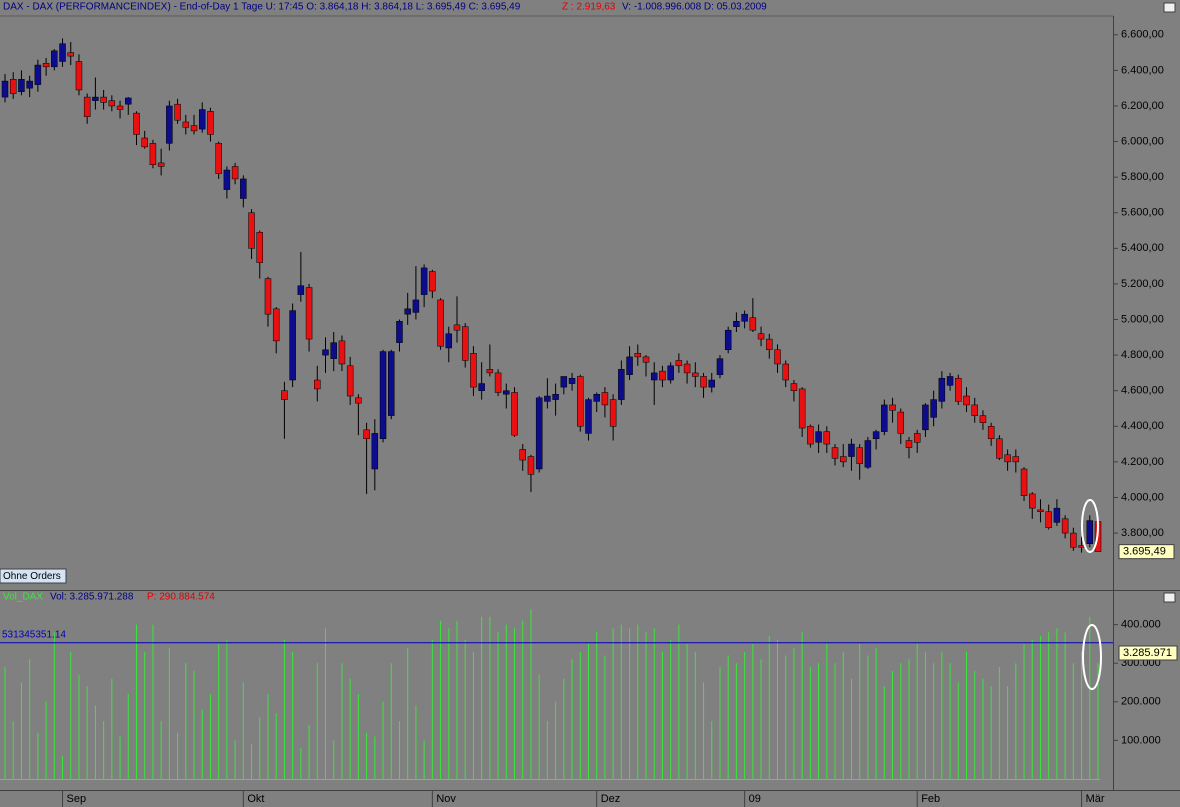 The height and width of the screenshot is (807, 1180). What do you see at coordinates (1142, 106) in the screenshot?
I see `y-tick-label: 6.200,00` at bounding box center [1142, 106].